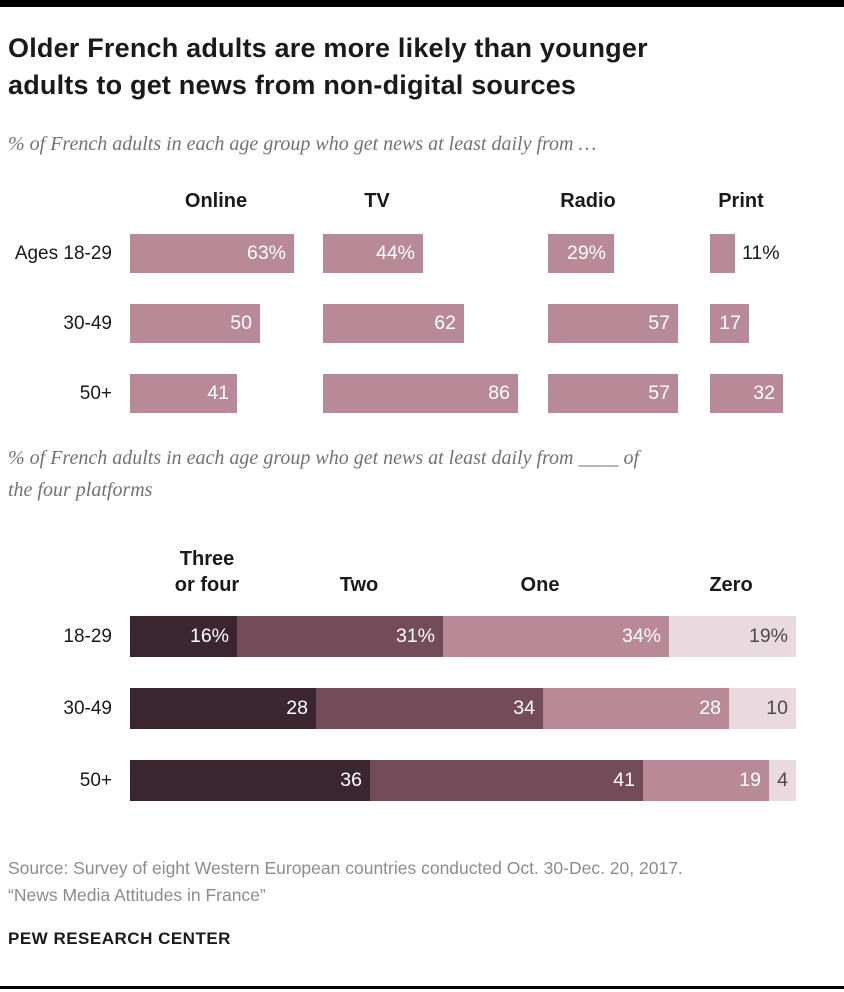 The width and height of the screenshot is (844, 992). Describe the element at coordinates (750, 780) in the screenshot. I see `segment-value-label: 19` at that location.